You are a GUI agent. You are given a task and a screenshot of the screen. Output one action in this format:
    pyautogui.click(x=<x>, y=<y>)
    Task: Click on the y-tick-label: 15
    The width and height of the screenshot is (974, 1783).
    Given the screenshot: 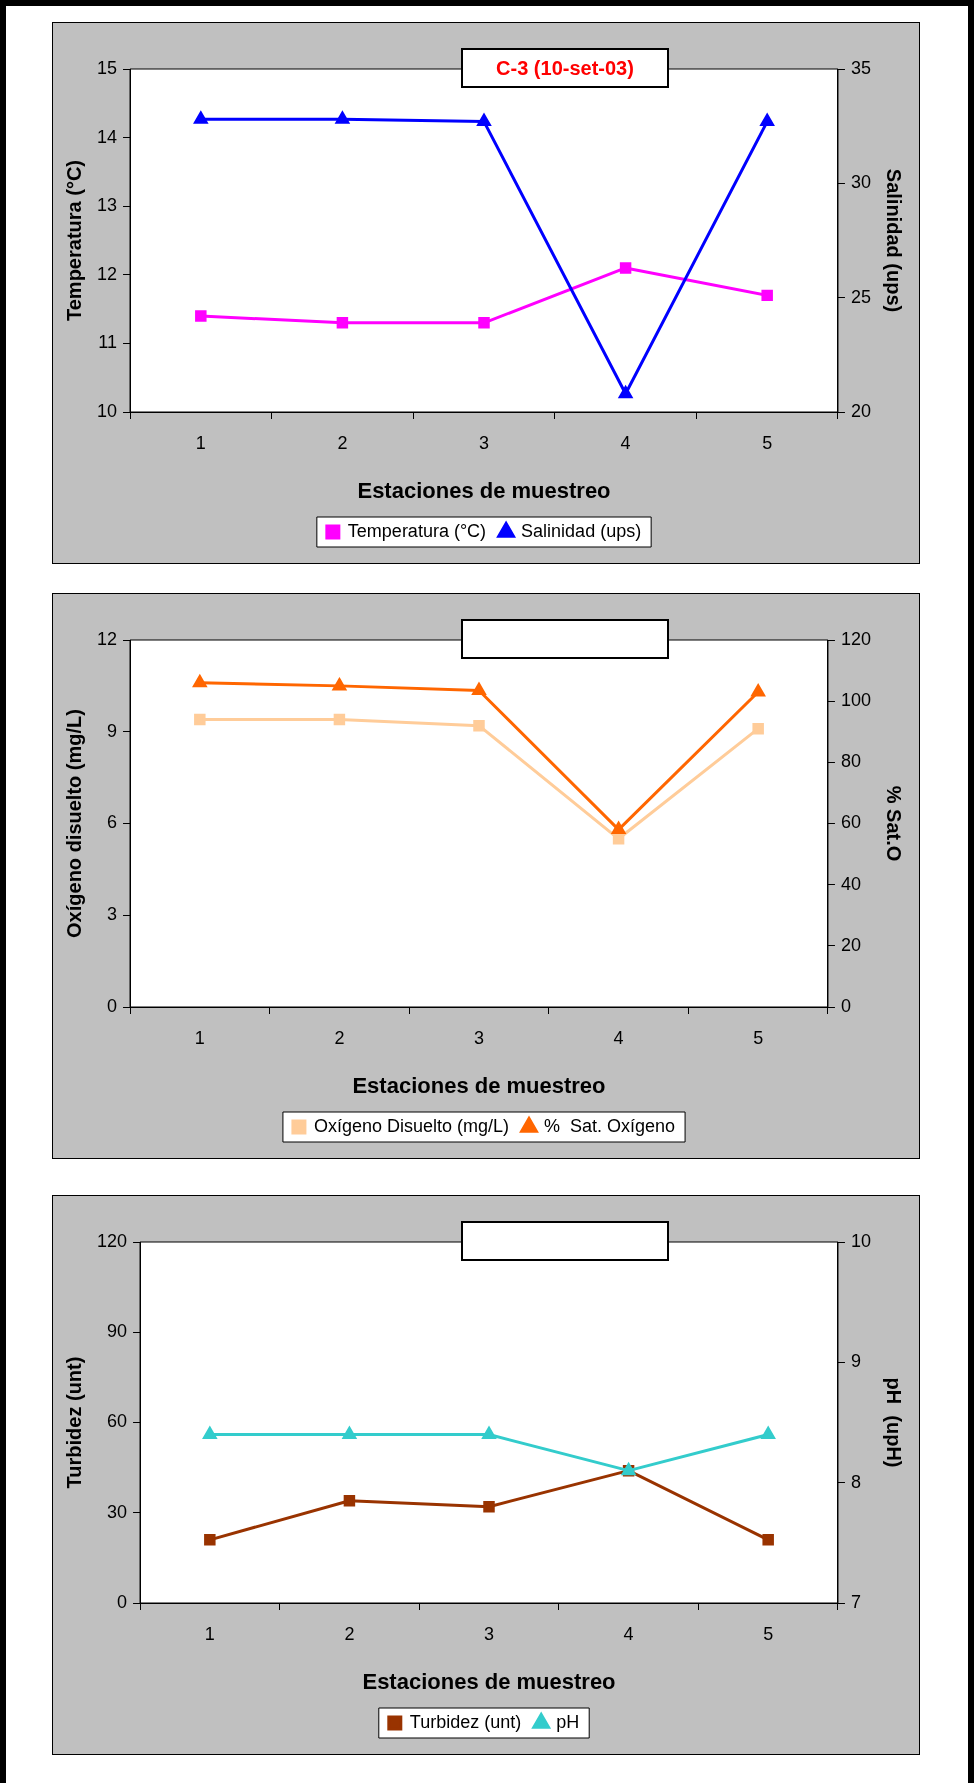 What is the action you would take?
    pyautogui.click(x=107, y=67)
    